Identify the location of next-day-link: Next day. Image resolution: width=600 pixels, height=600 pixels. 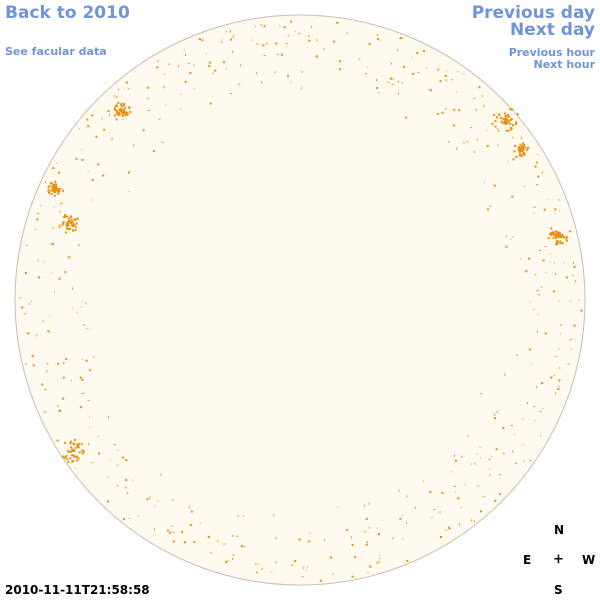
(552, 30).